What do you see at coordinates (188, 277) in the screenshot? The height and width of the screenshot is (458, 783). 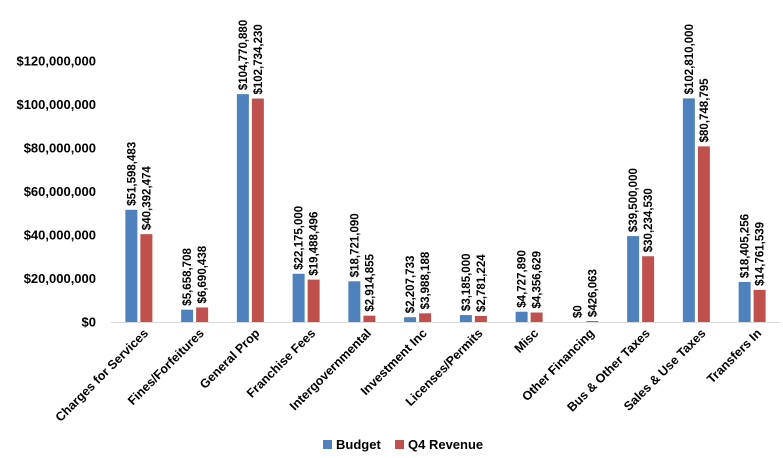 I see `data-label: $5,658,708` at bounding box center [188, 277].